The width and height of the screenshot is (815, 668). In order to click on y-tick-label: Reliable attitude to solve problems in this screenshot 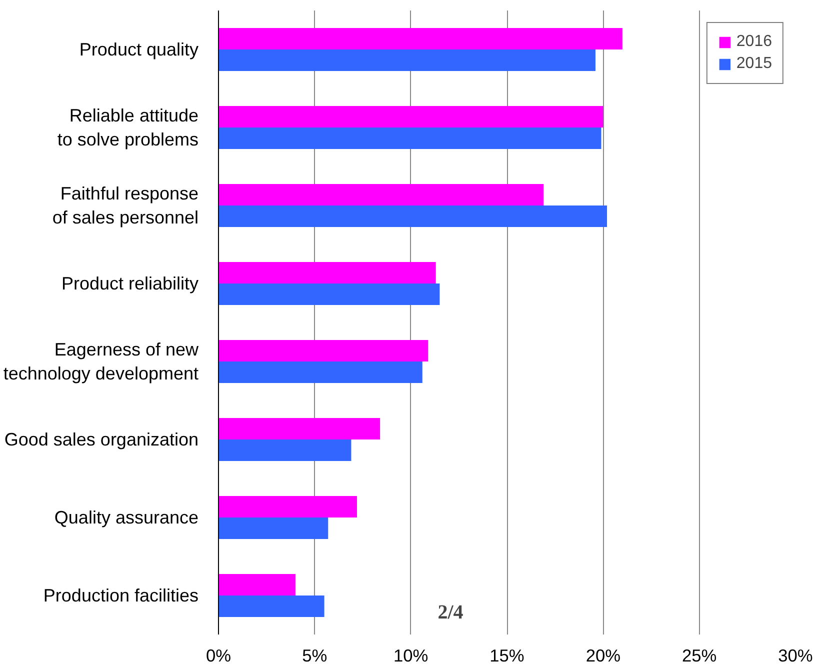, I will do `click(128, 128)`.